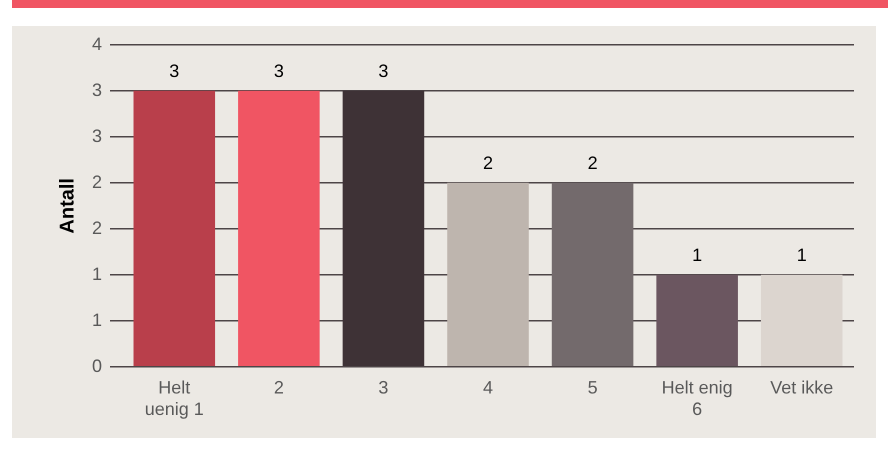 Image resolution: width=888 pixels, height=452 pixels. I want to click on x-tick-label: 4, so click(488, 388).